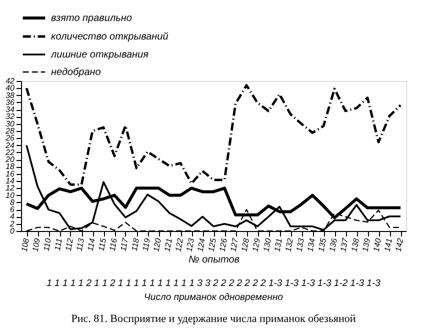 The image size is (429, 334). What do you see at coordinates (12, 223) in the screenshot?
I see `y-tick-label: 2` at bounding box center [12, 223].